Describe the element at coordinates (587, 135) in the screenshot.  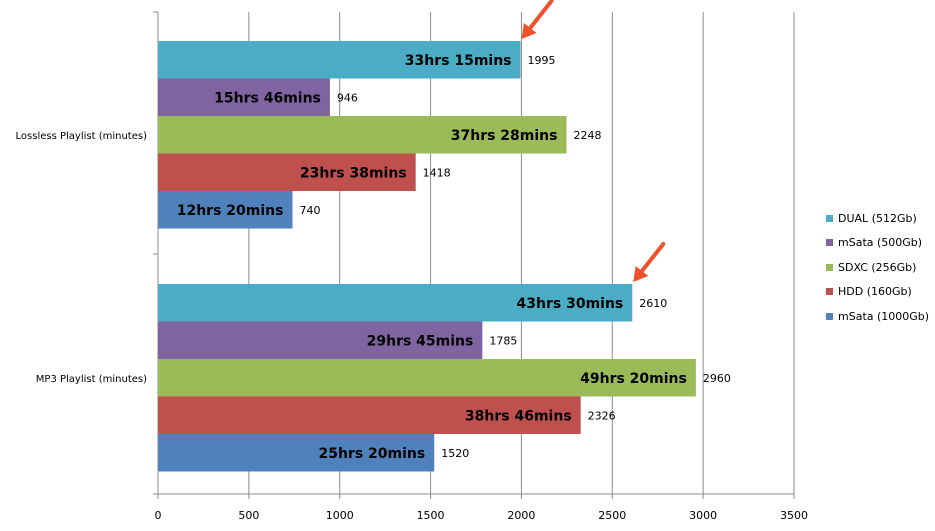
I see `bar-value-label: 2248` at that location.